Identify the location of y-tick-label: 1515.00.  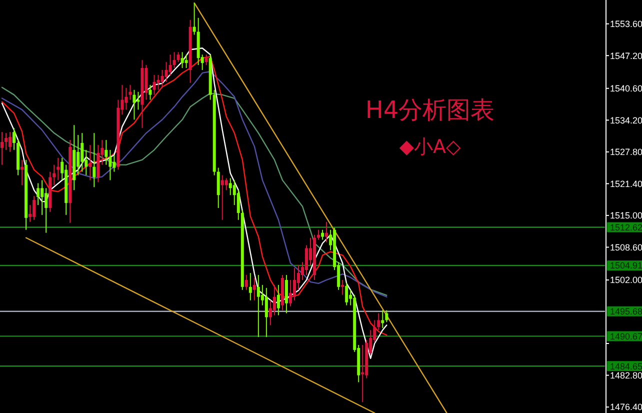
(626, 215).